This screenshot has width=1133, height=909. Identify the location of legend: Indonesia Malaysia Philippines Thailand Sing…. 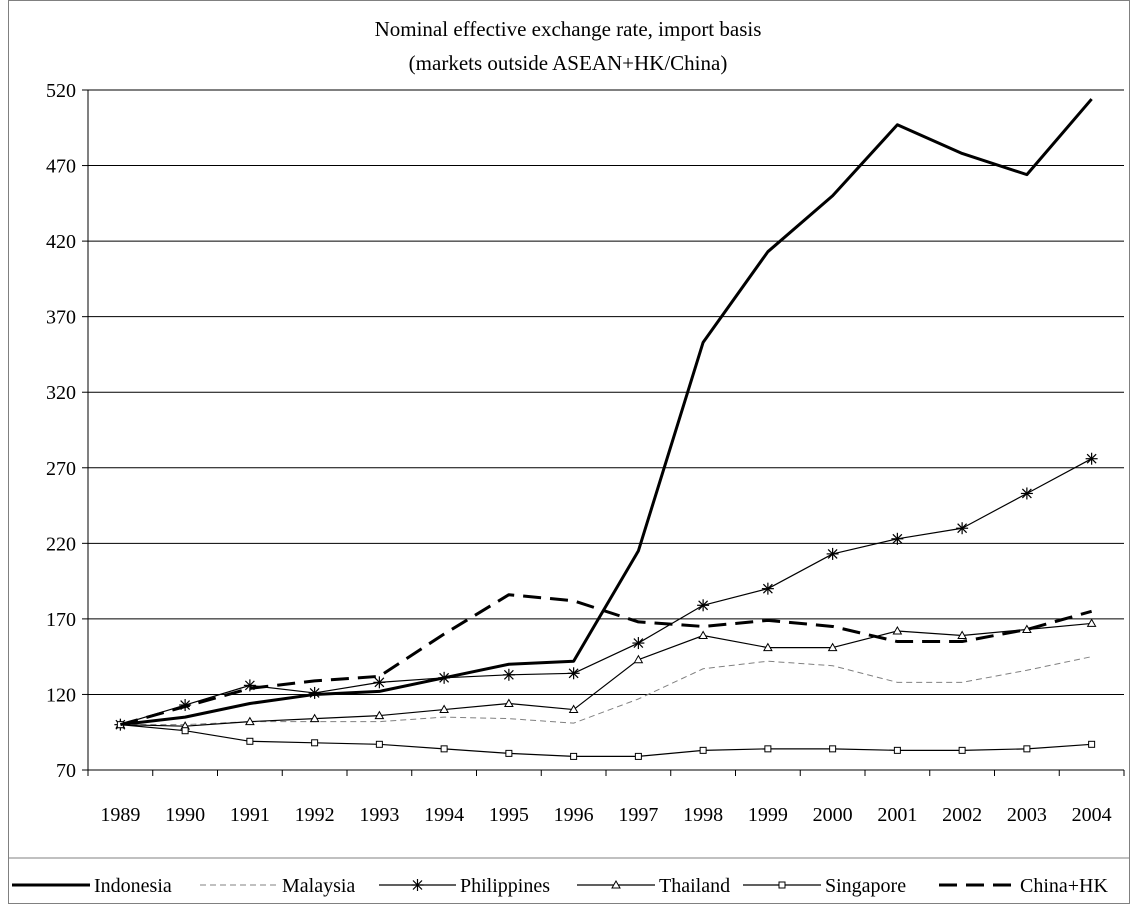
(569, 877).